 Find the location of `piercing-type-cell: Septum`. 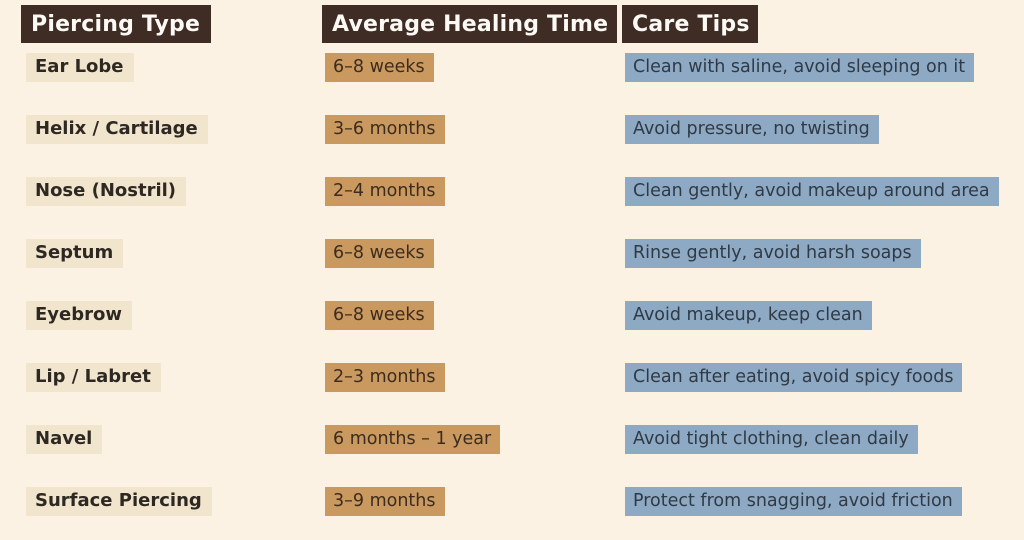

piercing-type-cell: Septum is located at coordinates (75, 253).